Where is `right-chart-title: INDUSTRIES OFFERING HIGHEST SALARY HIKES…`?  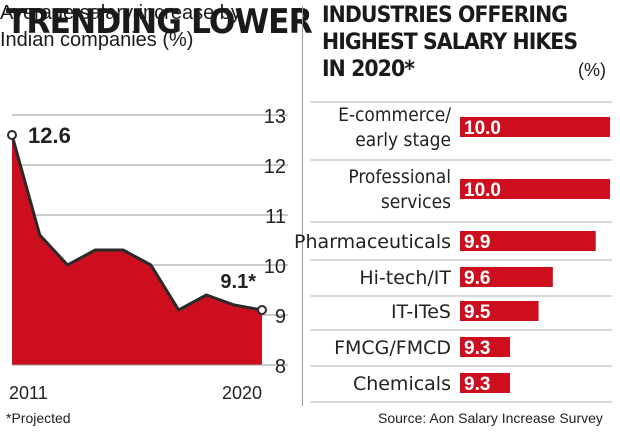
right-chart-title: INDUSTRIES OFFERING HIGHEST SALARY HIKES… is located at coordinates (450, 42).